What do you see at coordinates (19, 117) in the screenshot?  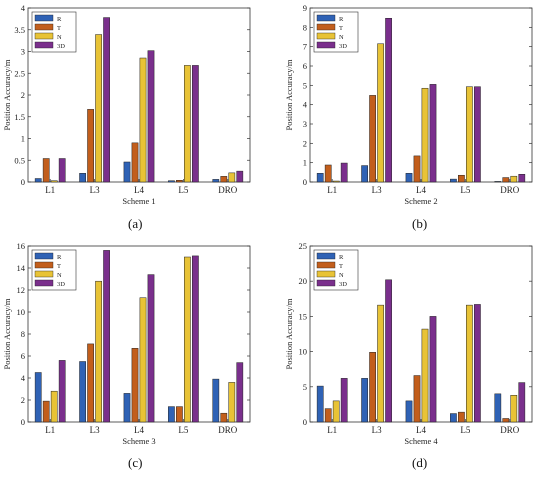 I see `y-tick-label: 1.5` at bounding box center [19, 117].